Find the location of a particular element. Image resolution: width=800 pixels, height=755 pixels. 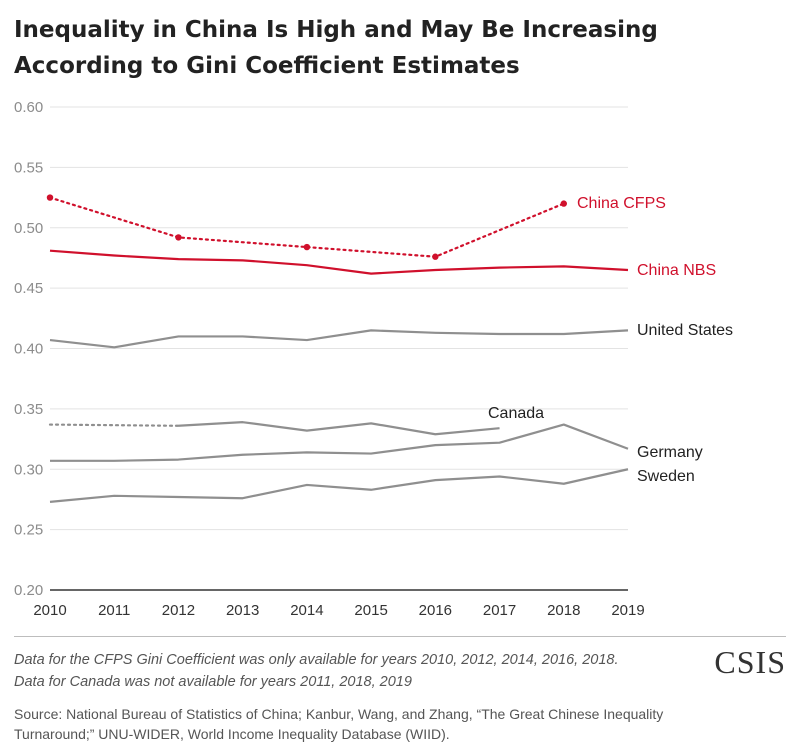

x-tick-label: 2014 is located at coordinates (306, 610).